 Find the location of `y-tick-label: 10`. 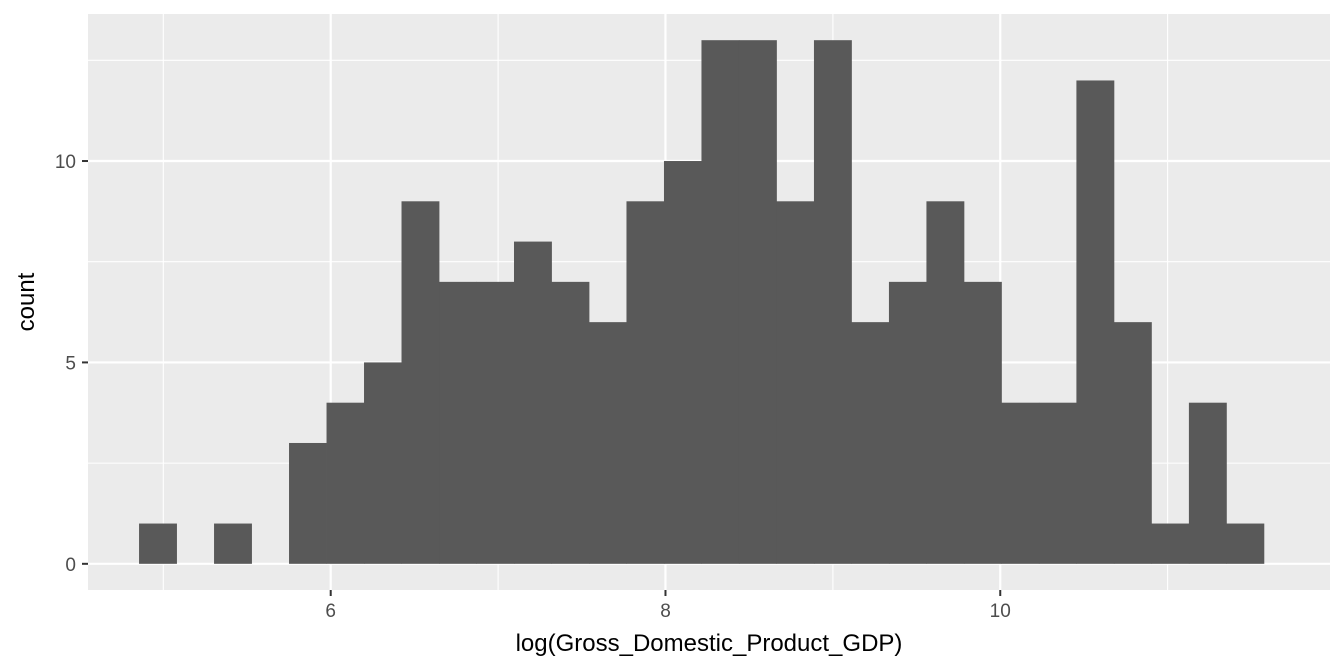

y-tick-label: 10 is located at coordinates (65, 162).